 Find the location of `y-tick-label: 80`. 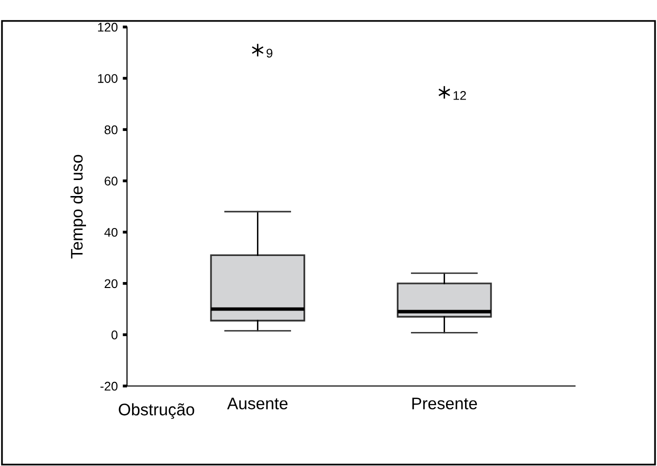

y-tick-label: 80 is located at coordinates (111, 129).